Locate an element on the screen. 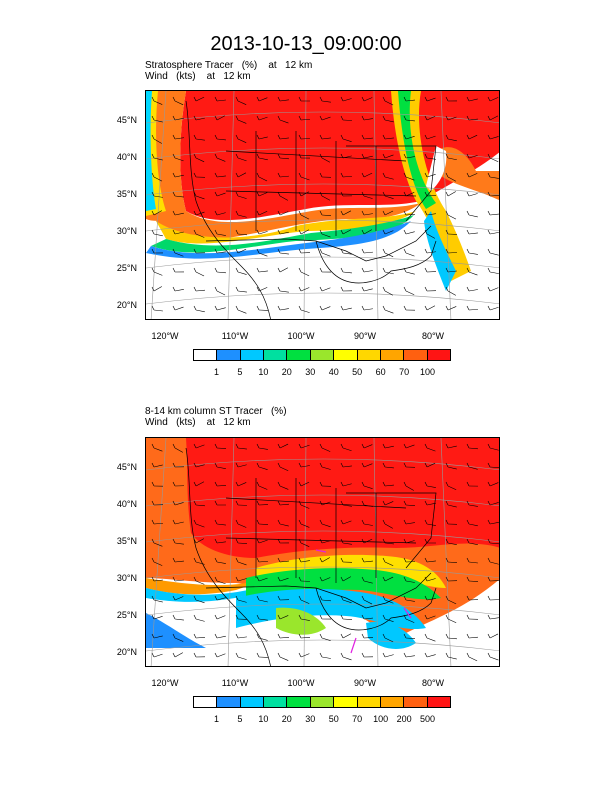  colorbar-label: 500 is located at coordinates (428, 719).